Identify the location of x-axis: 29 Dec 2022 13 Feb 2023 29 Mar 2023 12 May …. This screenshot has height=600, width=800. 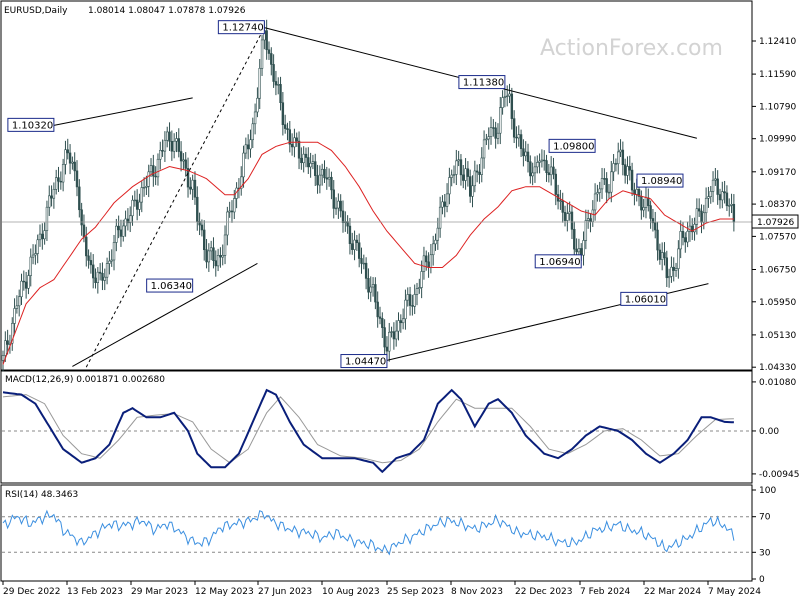
(381, 589).